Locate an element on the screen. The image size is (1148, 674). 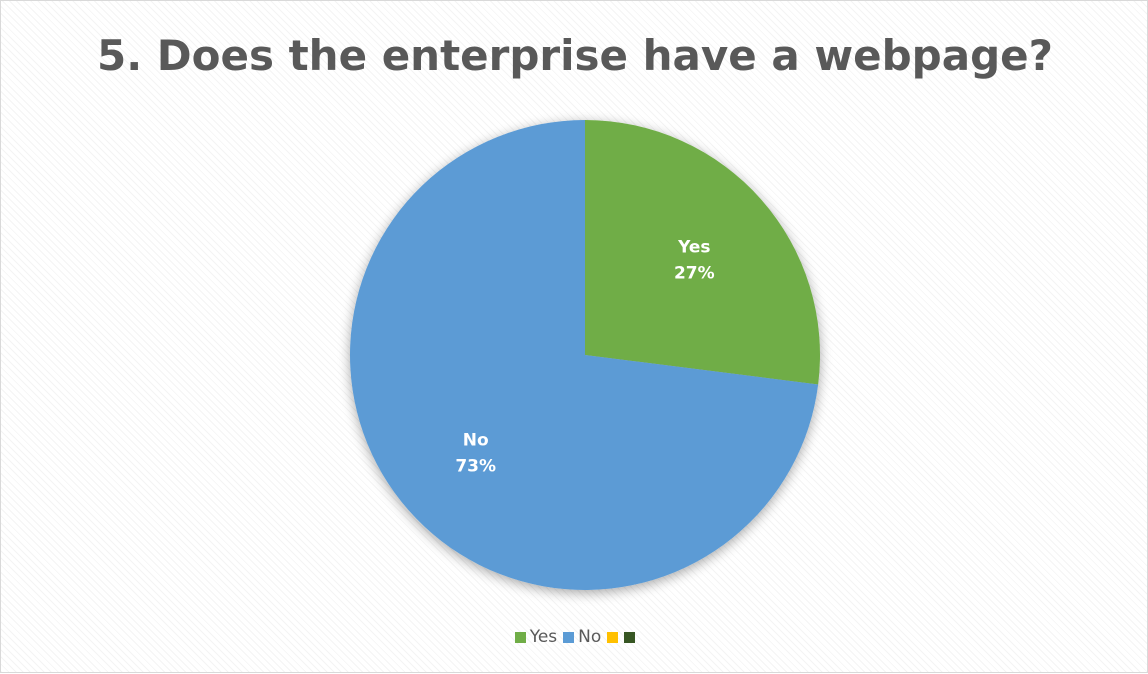
data-label-percent-yes: 27% is located at coordinates (694, 274).